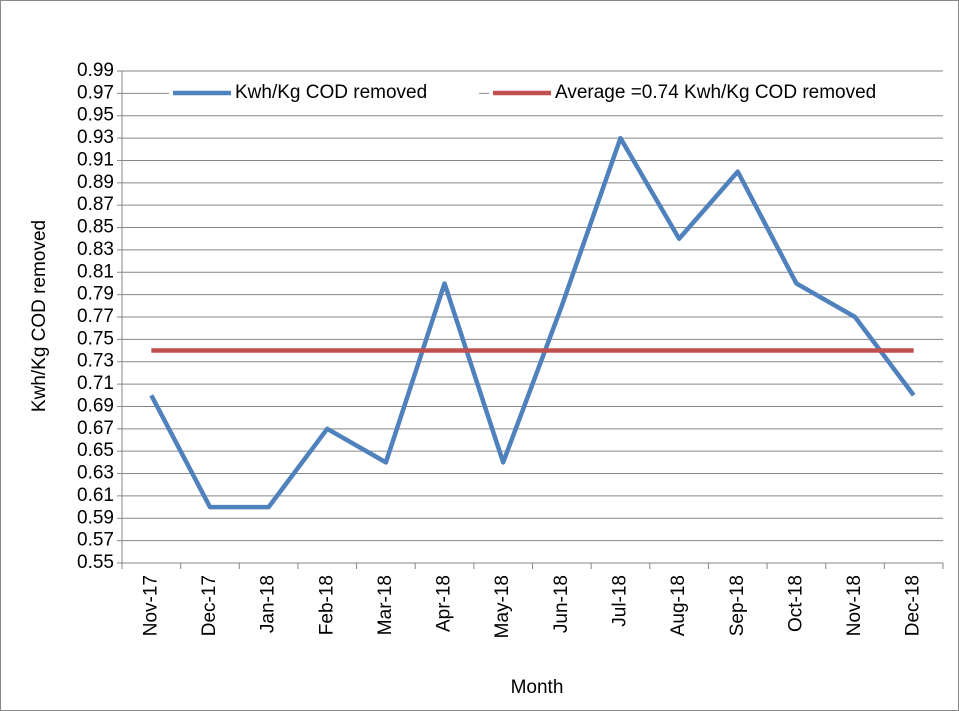 The height and width of the screenshot is (711, 959). What do you see at coordinates (95, 450) in the screenshot?
I see `y-tick-label: 0.65` at bounding box center [95, 450].